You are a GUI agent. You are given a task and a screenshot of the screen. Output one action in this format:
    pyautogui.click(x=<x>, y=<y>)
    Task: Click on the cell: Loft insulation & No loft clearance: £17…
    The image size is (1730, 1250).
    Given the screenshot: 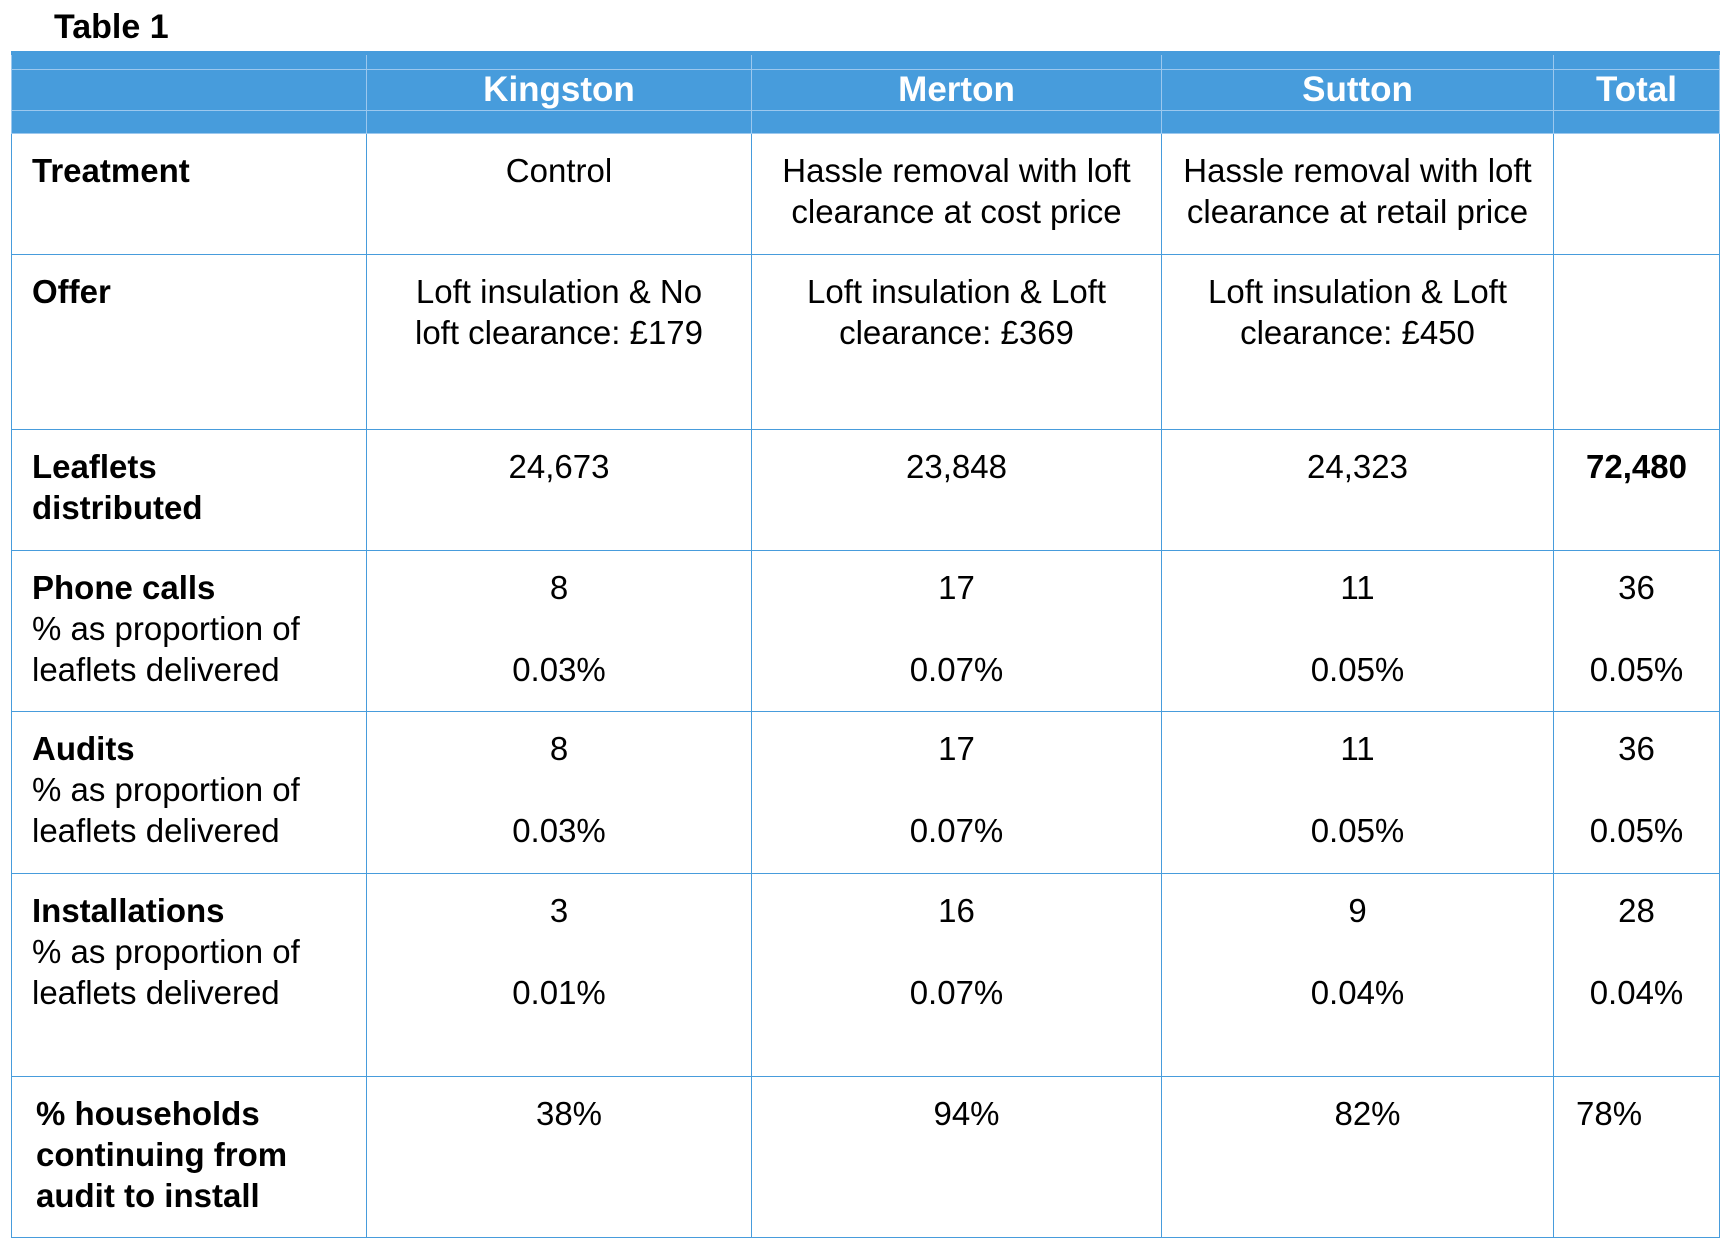 What is the action you would take?
    pyautogui.click(x=559, y=342)
    